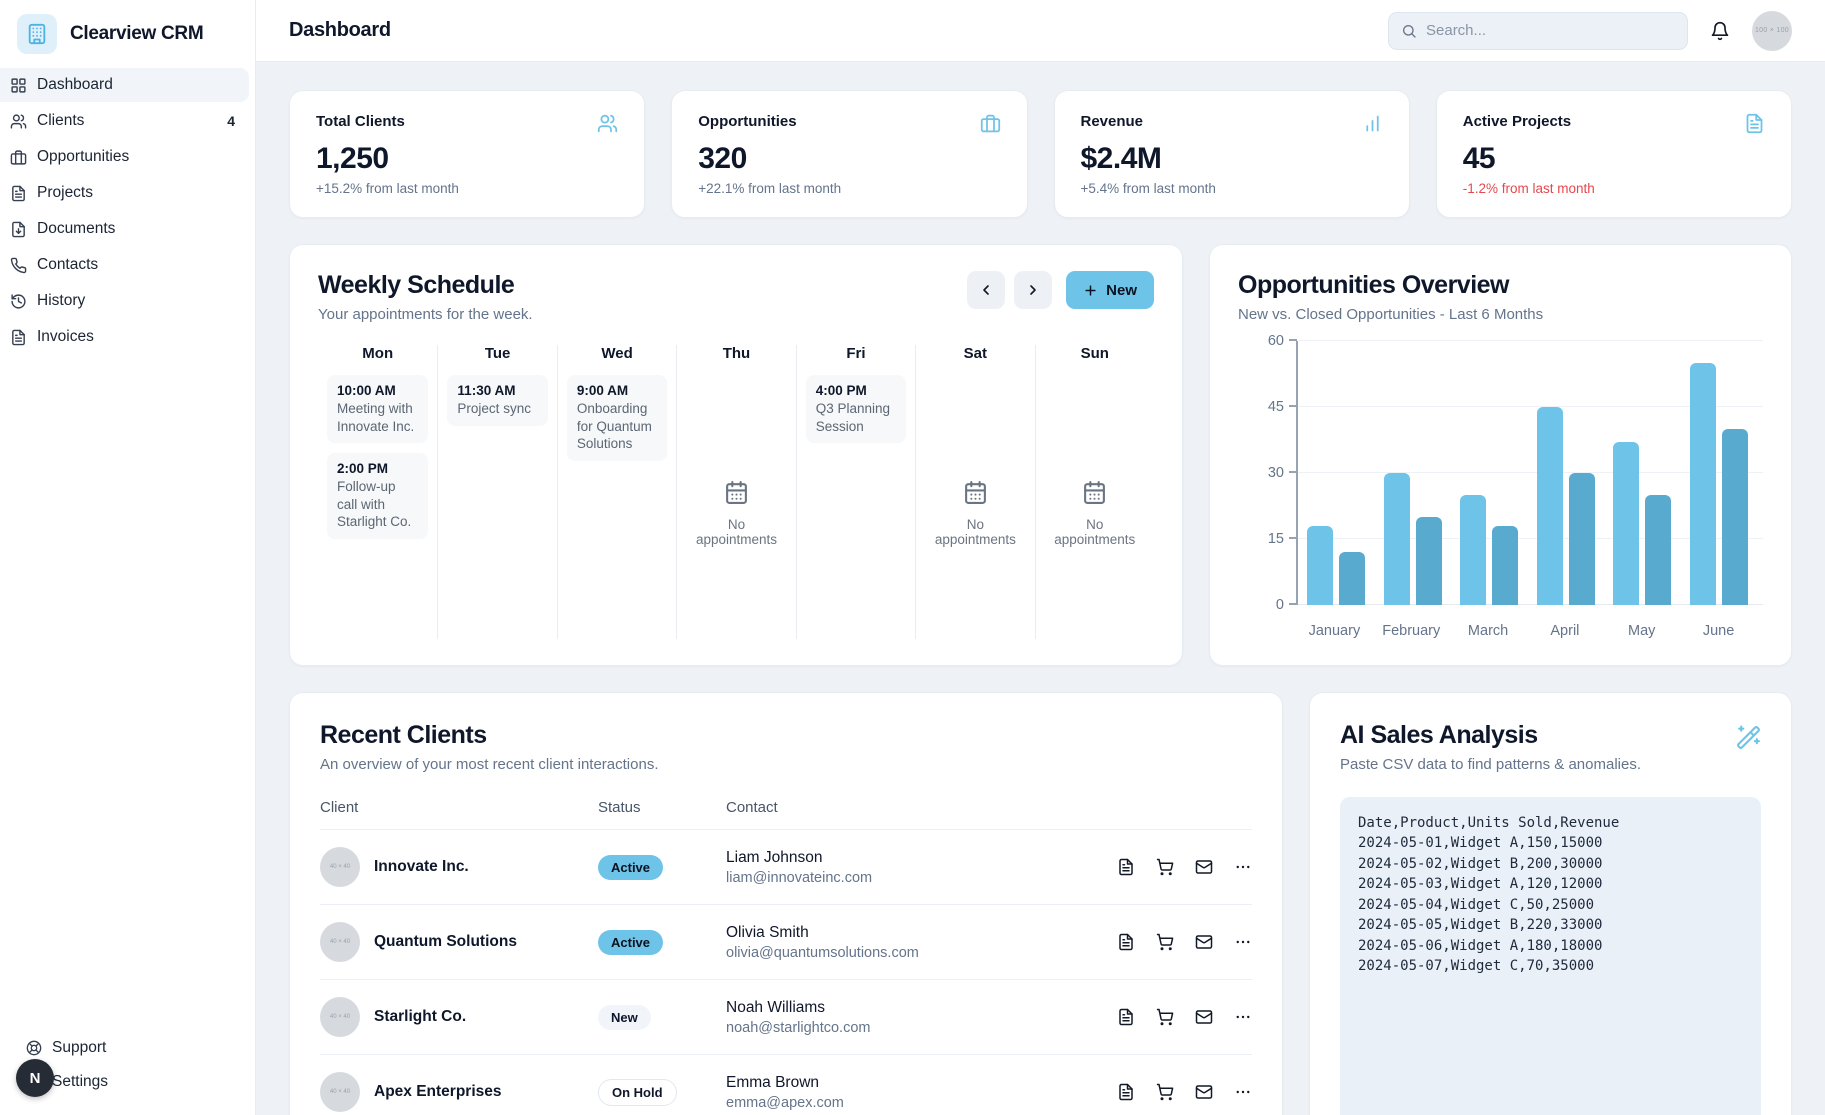 The width and height of the screenshot is (1825, 1115). What do you see at coordinates (494, 408) in the screenshot?
I see `appointment-title: Project sync` at bounding box center [494, 408].